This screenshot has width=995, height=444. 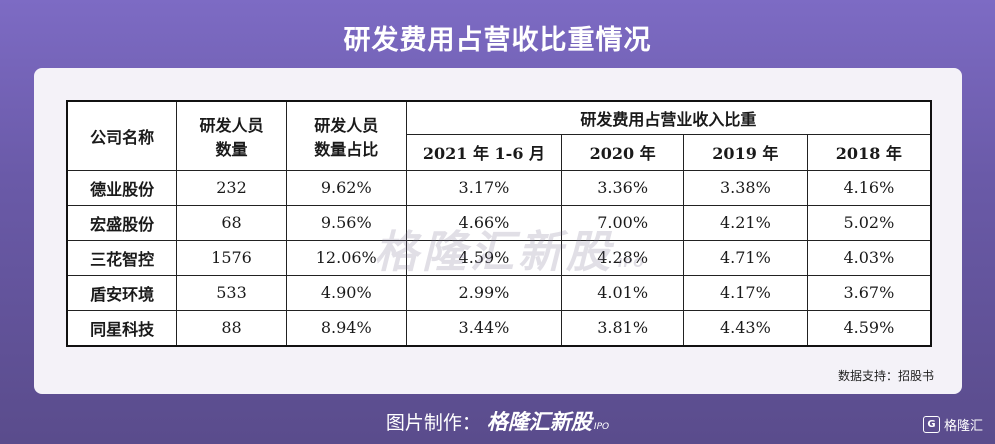 What do you see at coordinates (231, 328) in the screenshot?
I see `staff-cell: 88` at bounding box center [231, 328].